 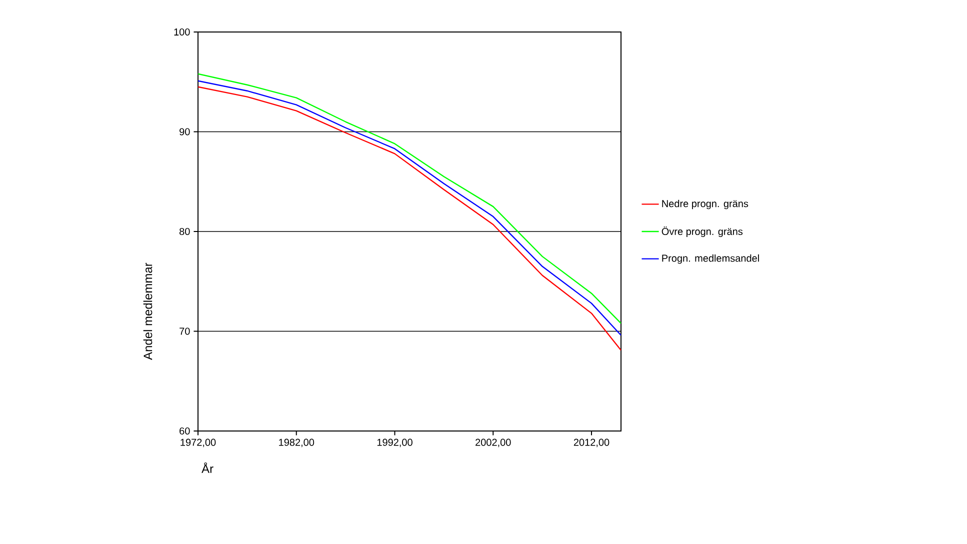 I want to click on x-tick-label: 1982,00, so click(x=296, y=443).